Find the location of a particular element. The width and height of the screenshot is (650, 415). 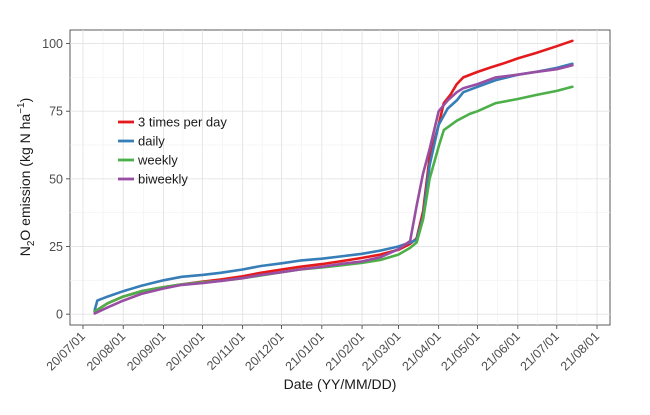

x-tick-label: 20/10/01 is located at coordinates (185, 351).